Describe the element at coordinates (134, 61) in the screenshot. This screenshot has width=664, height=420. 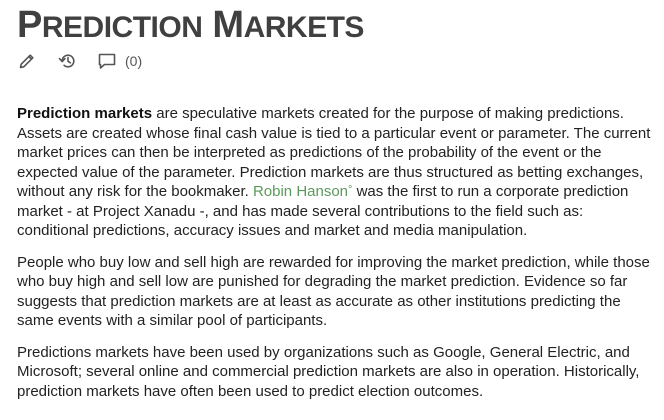
I see `comment-count: (0)` at that location.